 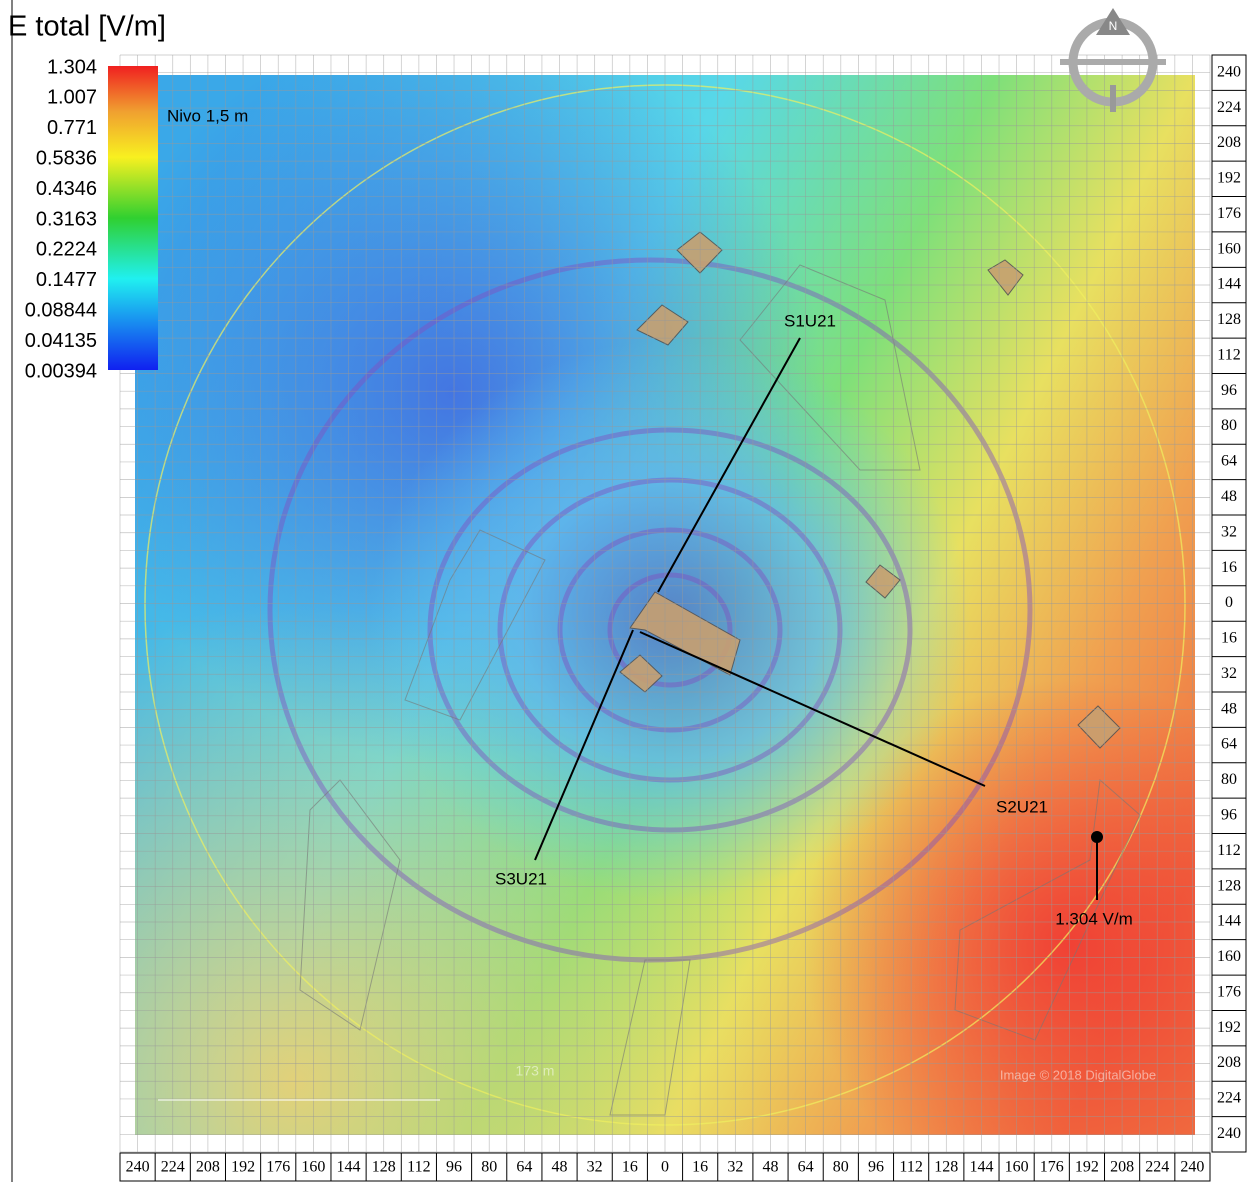 I want to click on legend-label: 1.007, so click(x=72, y=98).